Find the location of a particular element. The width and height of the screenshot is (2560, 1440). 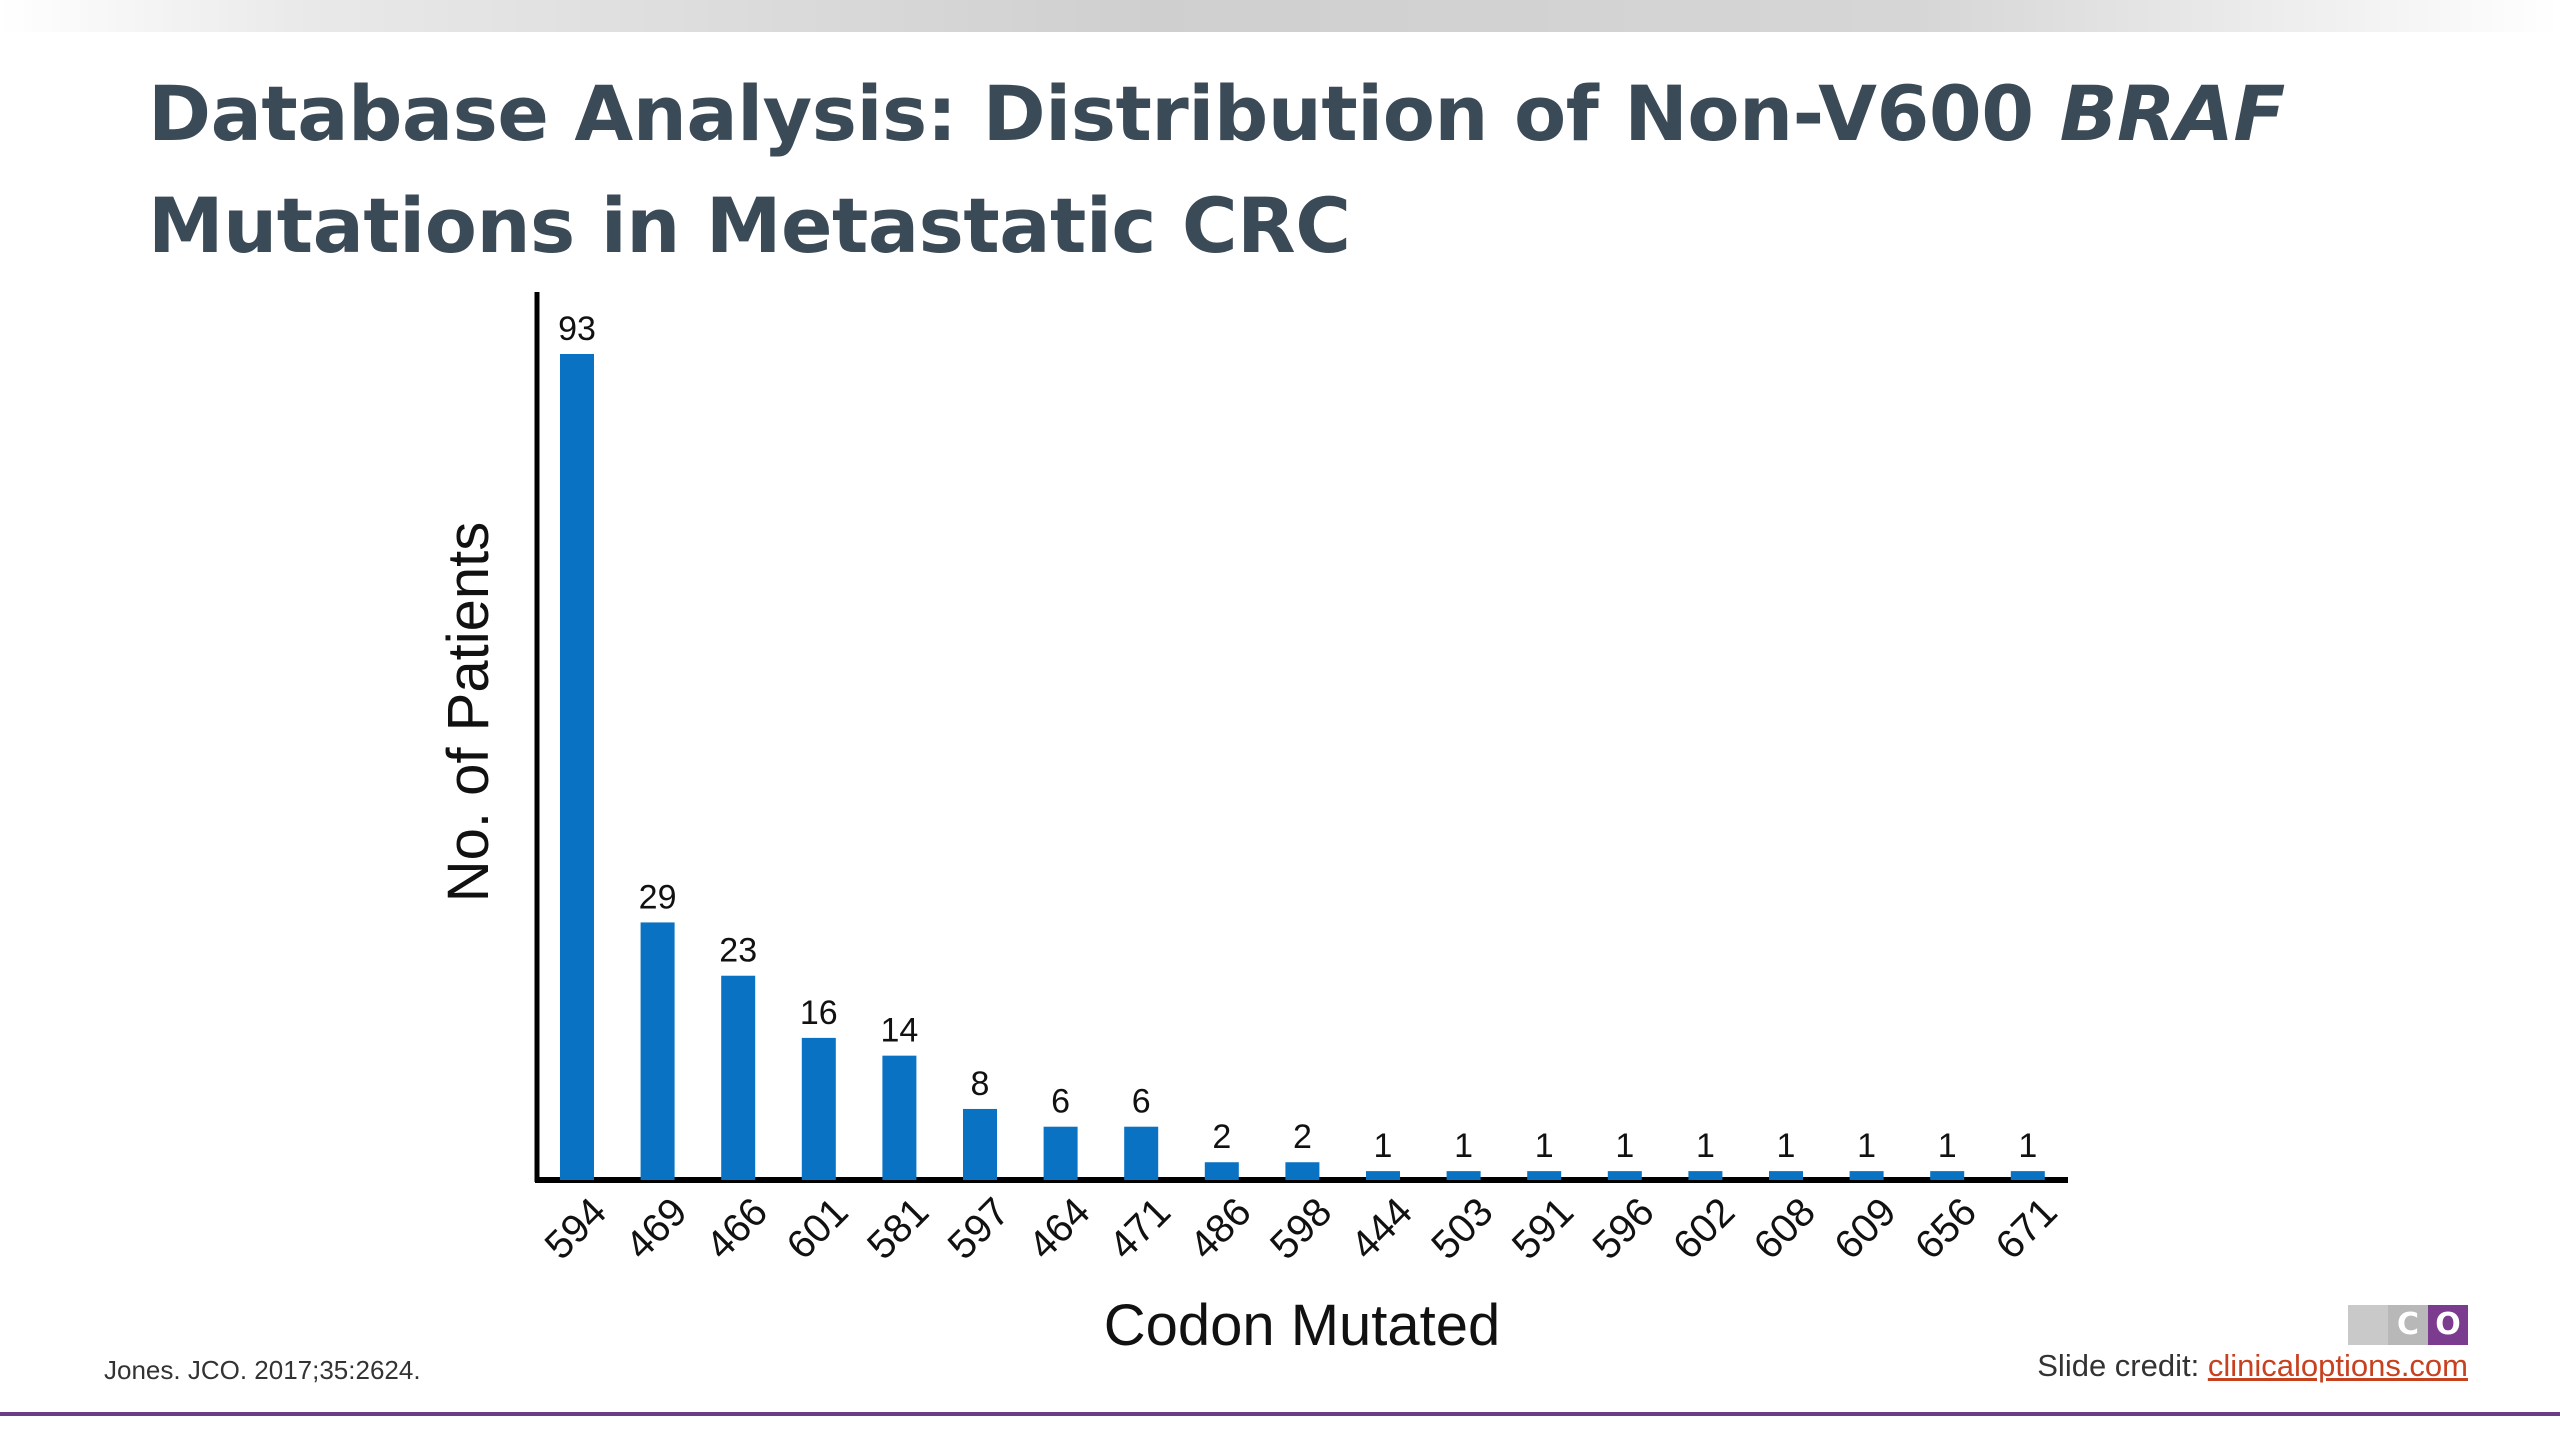

data-label-594: 93 is located at coordinates (577, 329).